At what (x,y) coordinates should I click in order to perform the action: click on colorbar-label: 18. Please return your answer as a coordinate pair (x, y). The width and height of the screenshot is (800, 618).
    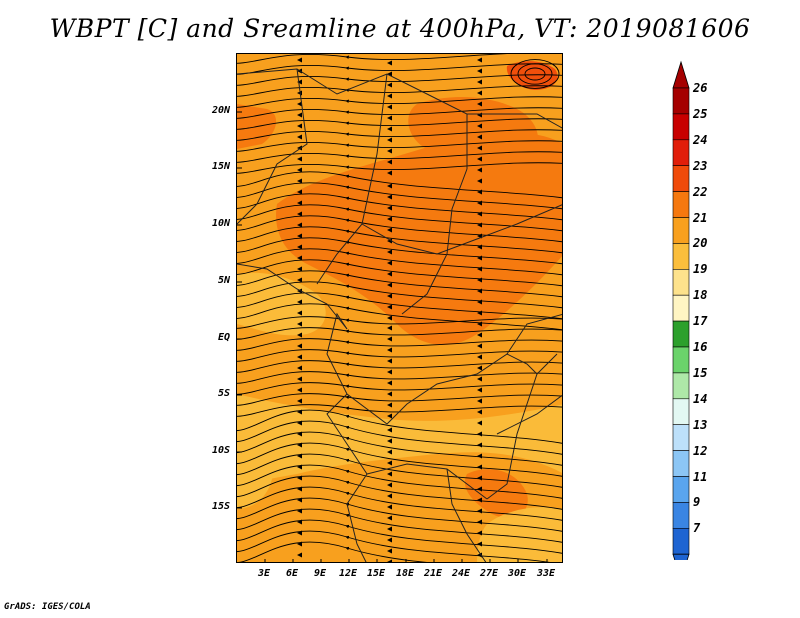
    Looking at the image, I should click on (700, 295).